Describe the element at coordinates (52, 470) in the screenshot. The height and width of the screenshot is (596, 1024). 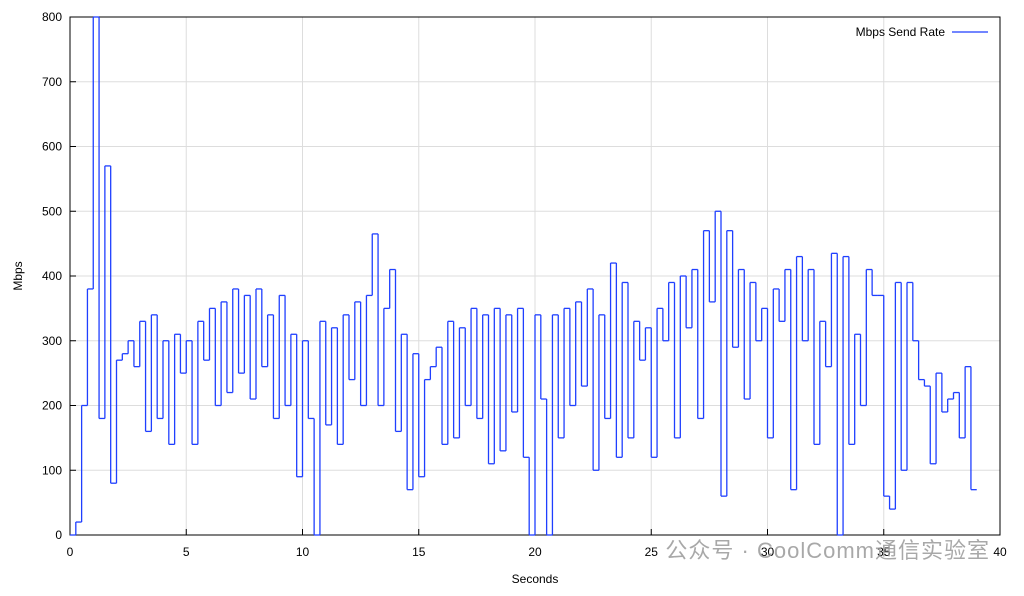
I see `y-tick-label: 100` at that location.